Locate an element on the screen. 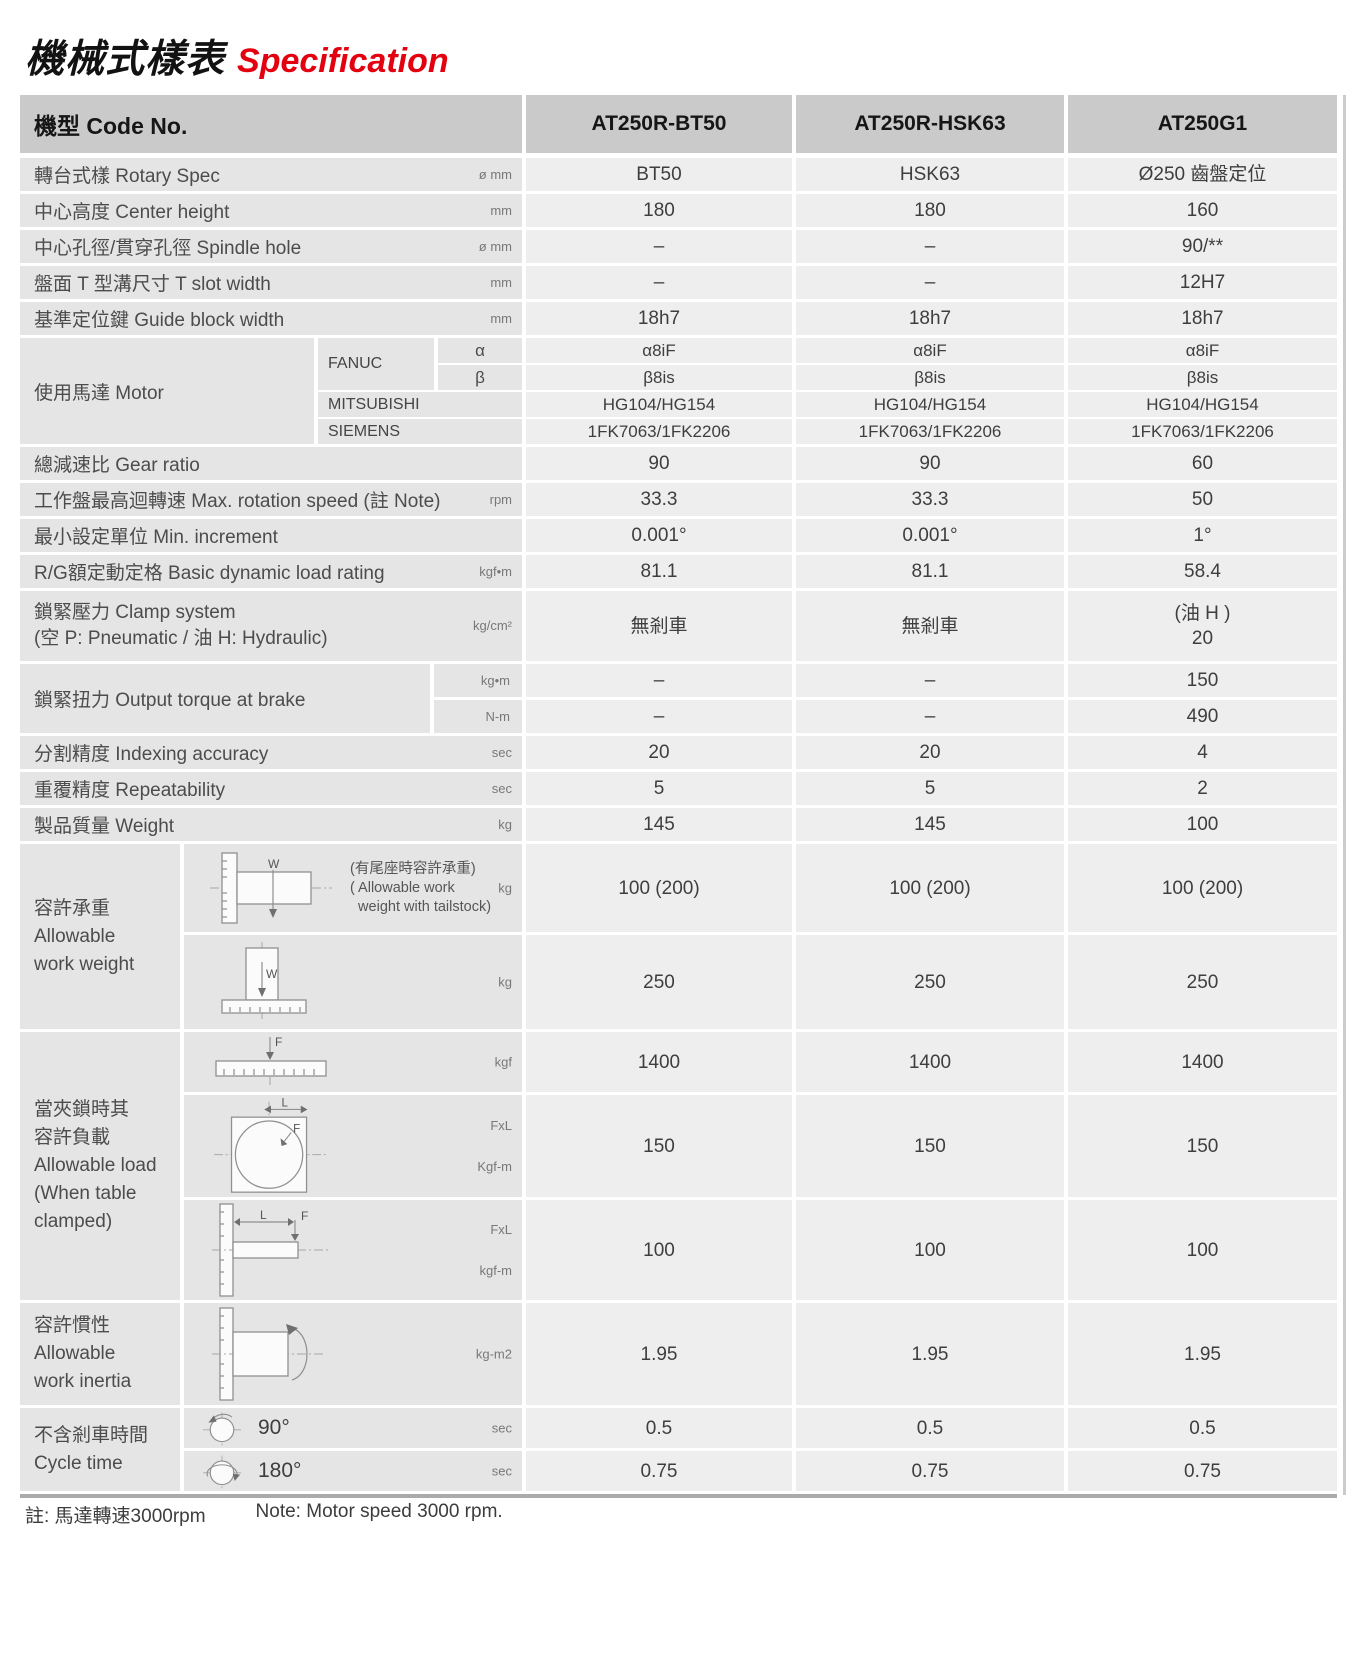 Image resolution: width=1350 pixels, height=1675 pixels. spec-row: 轉台式樣 Rotary Spec ø mm BT50 HSK63 Ø250 齒盤定位 is located at coordinates (678, 174).